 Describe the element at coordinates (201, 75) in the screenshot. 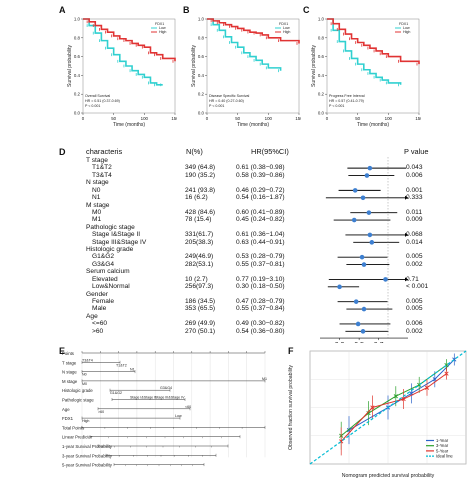

I see `y-tick-label: 0.4` at that location.